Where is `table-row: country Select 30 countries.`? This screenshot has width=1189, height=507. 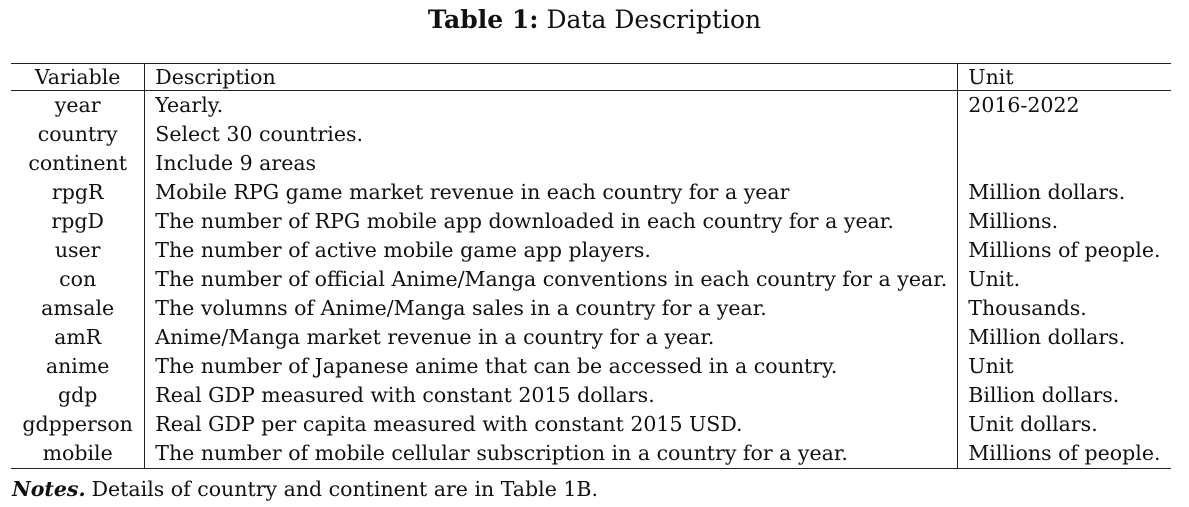 table-row: country Select 30 countries. is located at coordinates (591, 134).